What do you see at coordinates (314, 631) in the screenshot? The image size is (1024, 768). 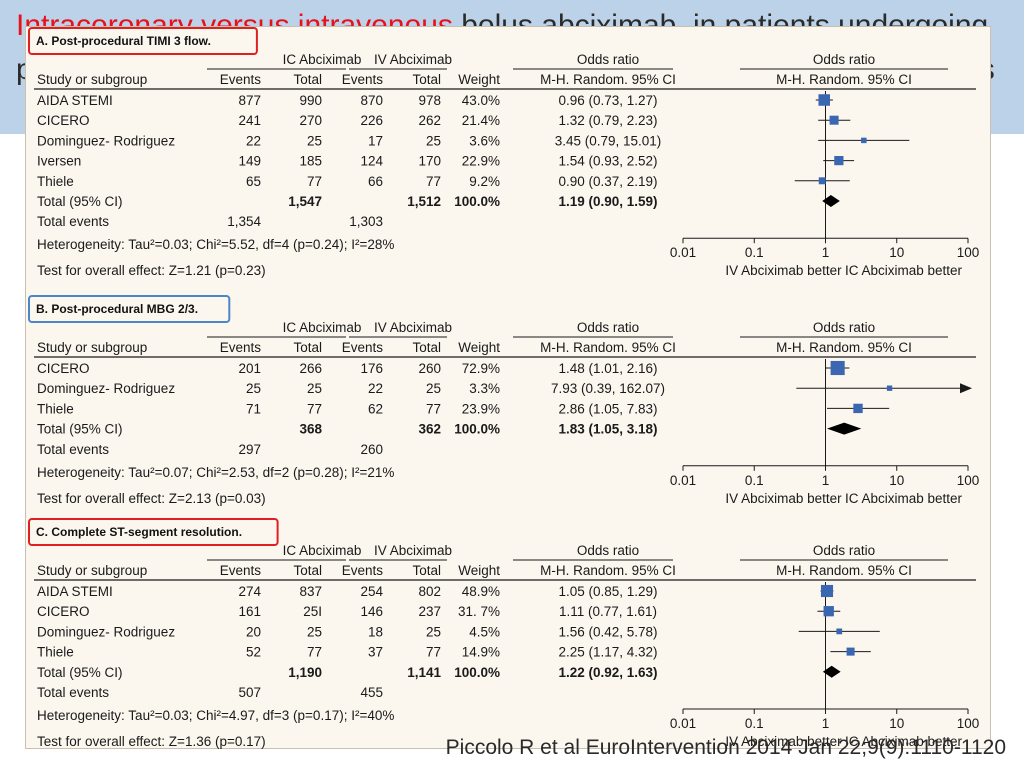 I see `panel-c-row-3-total1: 25` at bounding box center [314, 631].